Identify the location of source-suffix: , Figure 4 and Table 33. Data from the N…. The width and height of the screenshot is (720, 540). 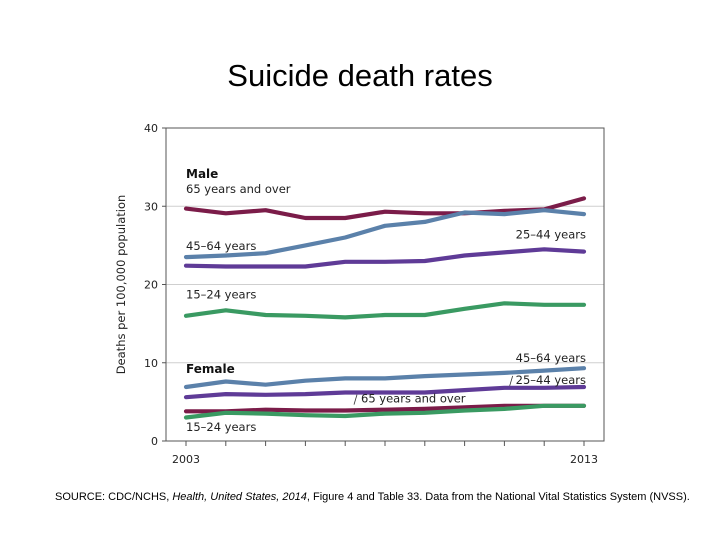
(498, 497).